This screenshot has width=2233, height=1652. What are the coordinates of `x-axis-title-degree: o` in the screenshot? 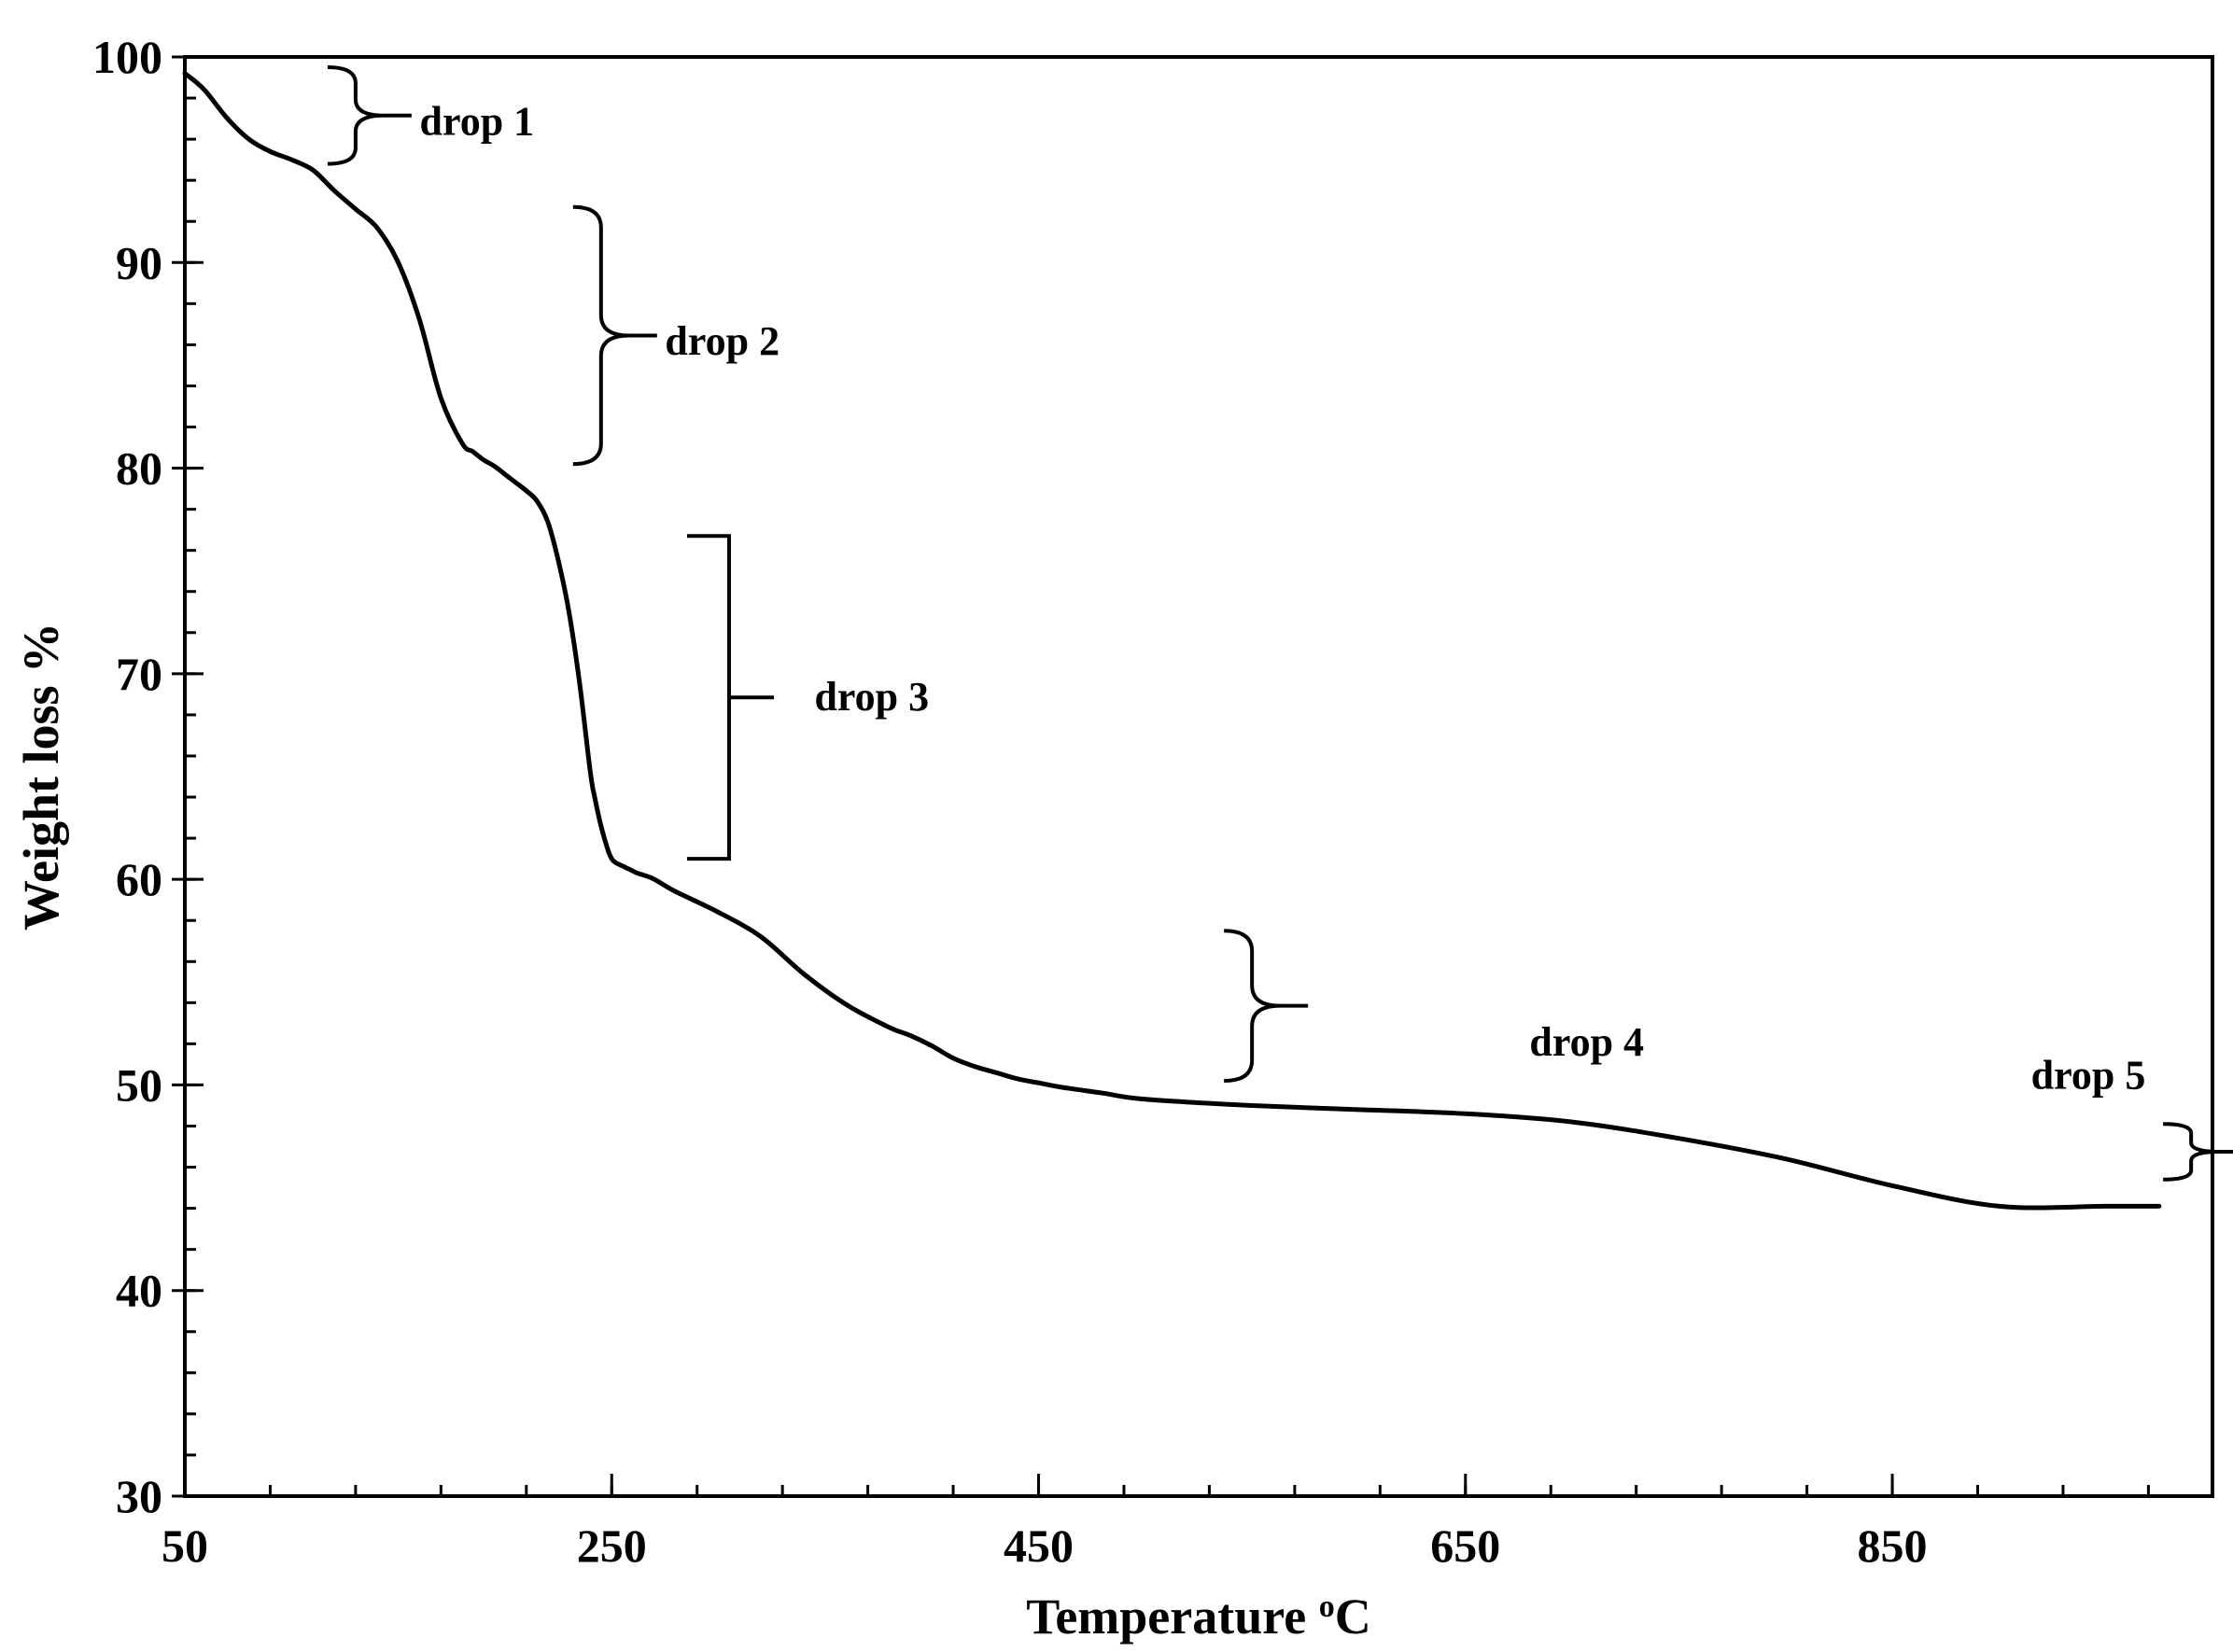 It's located at (1327, 1606).